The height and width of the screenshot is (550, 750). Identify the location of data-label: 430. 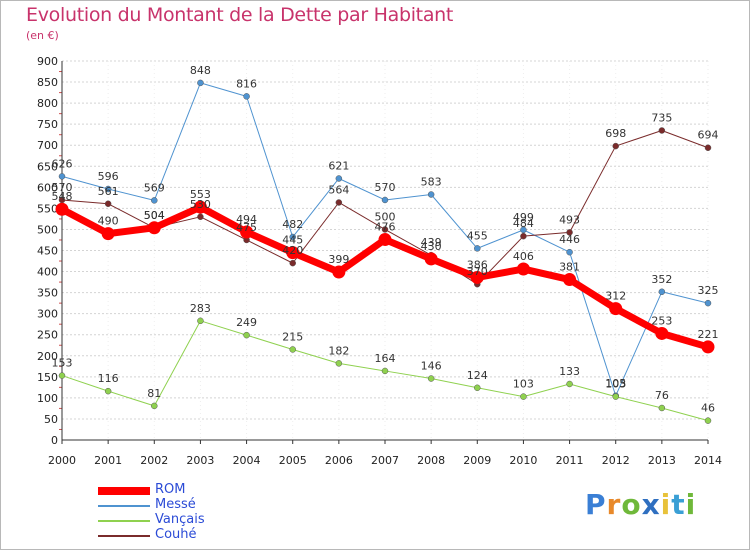
(431, 246).